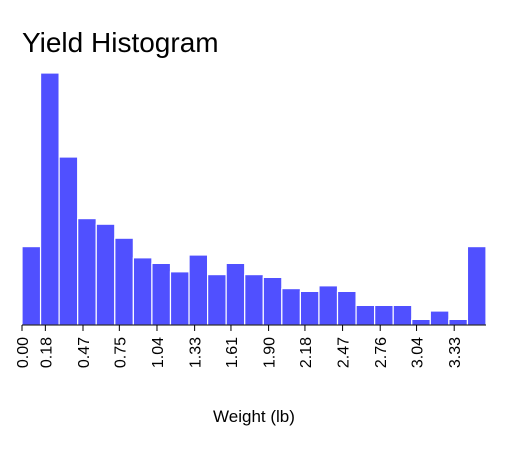  Describe the element at coordinates (46, 352) in the screenshot. I see `x-tick-label: 0.18` at that location.